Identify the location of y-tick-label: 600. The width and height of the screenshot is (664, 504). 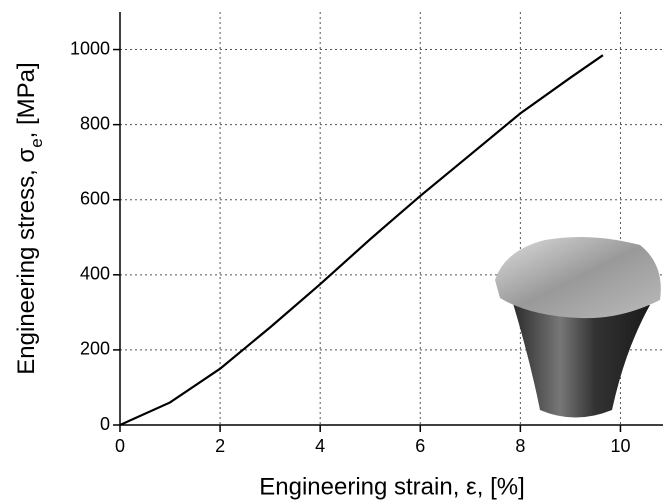
(95, 198).